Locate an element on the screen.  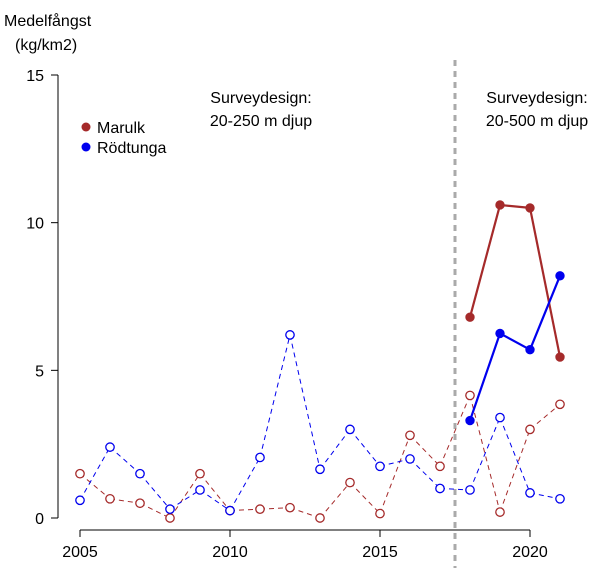
legend-label-marulk: Marulk is located at coordinates (121, 128).